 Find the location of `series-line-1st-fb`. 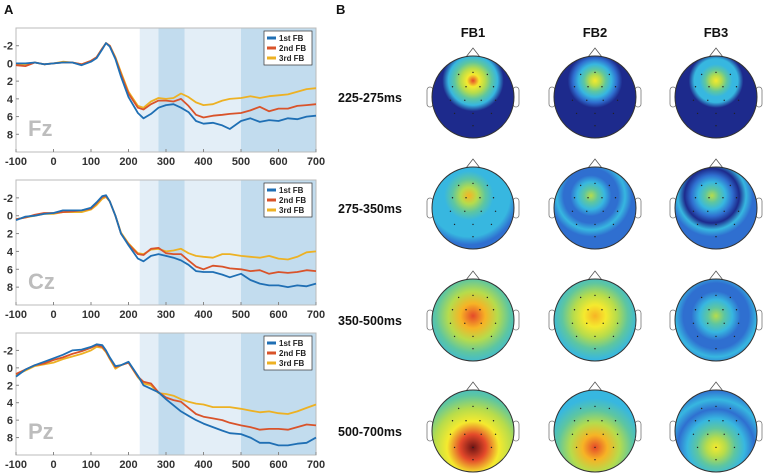

series-line-1st-fb is located at coordinates (166, 86).